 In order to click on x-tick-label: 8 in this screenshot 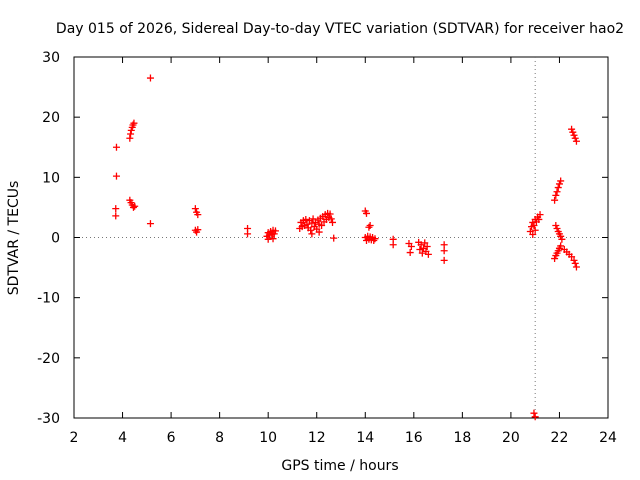, I will do `click(219, 438)`.